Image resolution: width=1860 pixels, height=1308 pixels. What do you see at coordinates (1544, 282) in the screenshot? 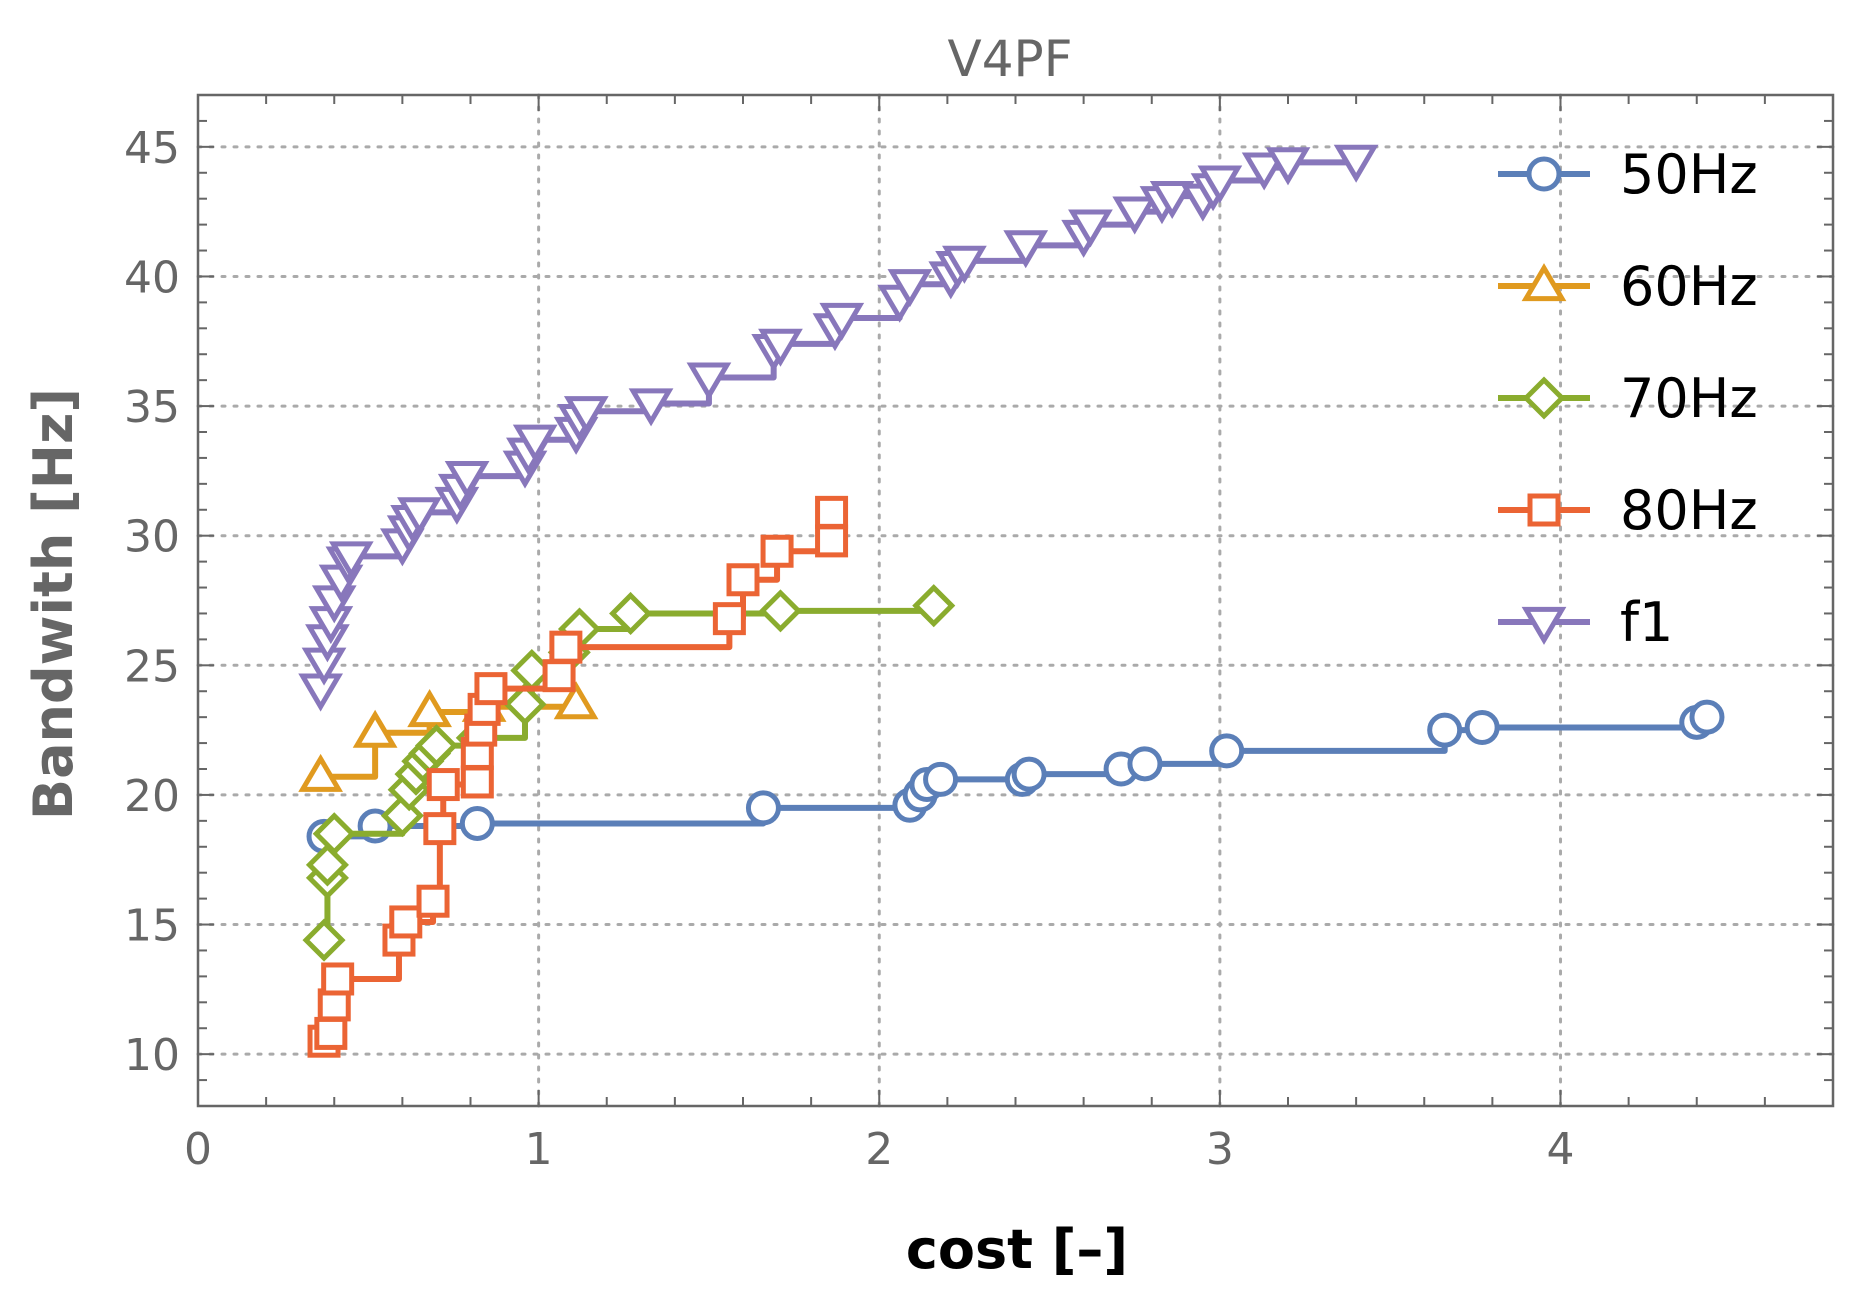
I see `legend-marker-60hz` at bounding box center [1544, 282].